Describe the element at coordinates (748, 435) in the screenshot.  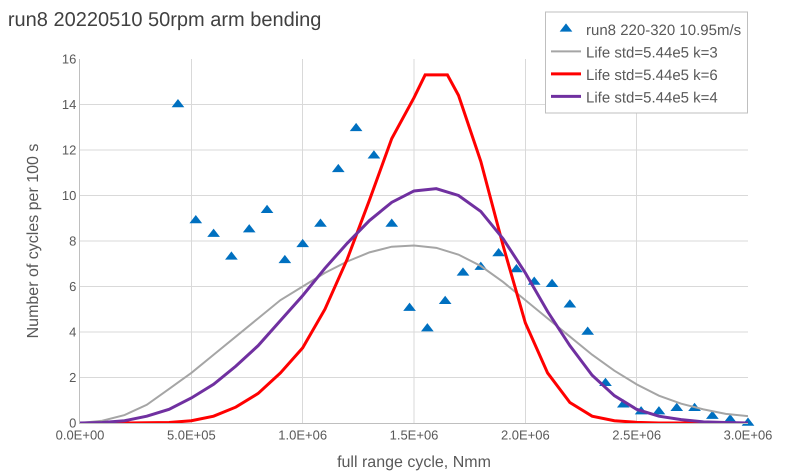
I see `x-tick-label: 3.0E+06` at that location.